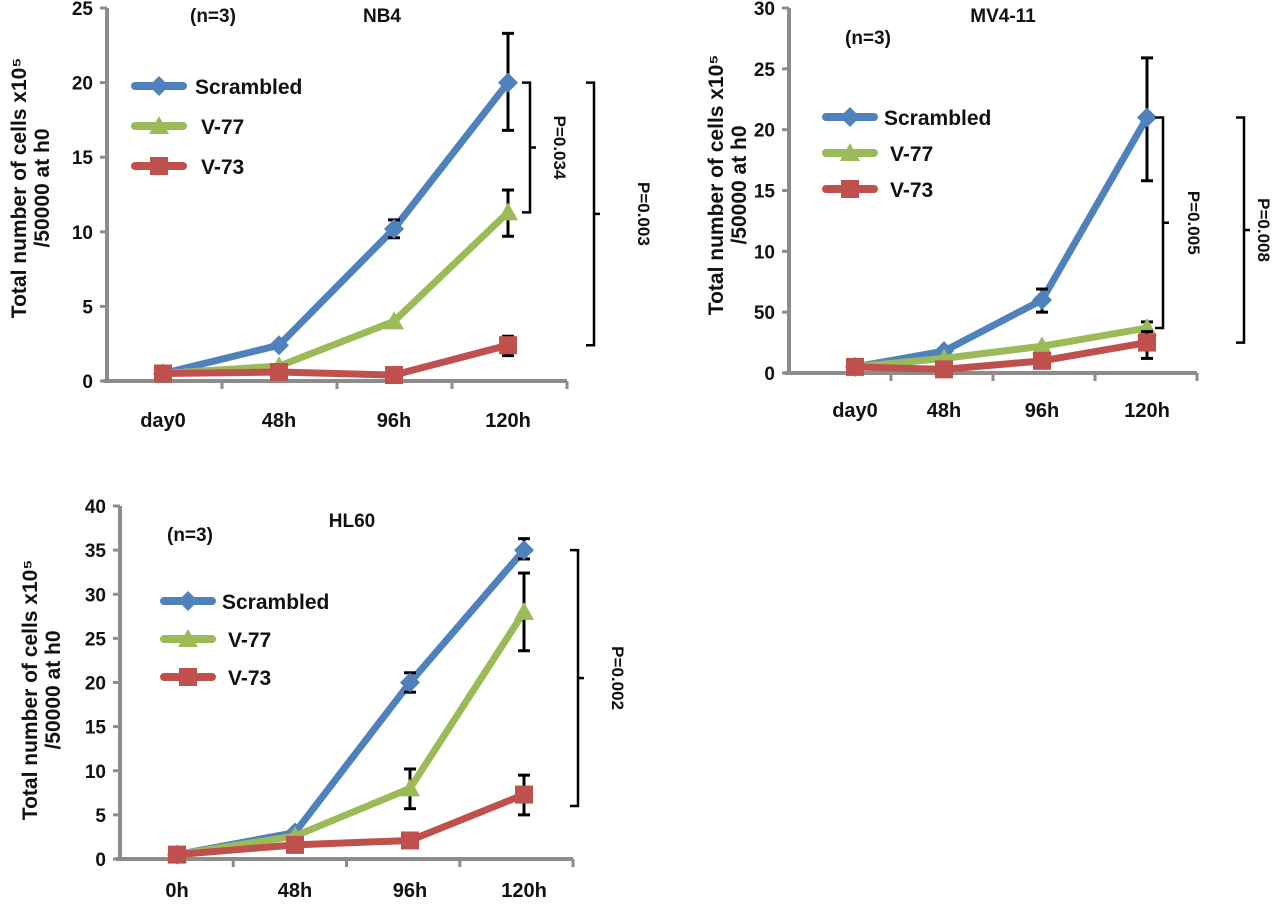 Image resolution: width=1280 pixels, height=908 pixels. What do you see at coordinates (1003, 16) in the screenshot?
I see `chart-title: MV4-11` at bounding box center [1003, 16].